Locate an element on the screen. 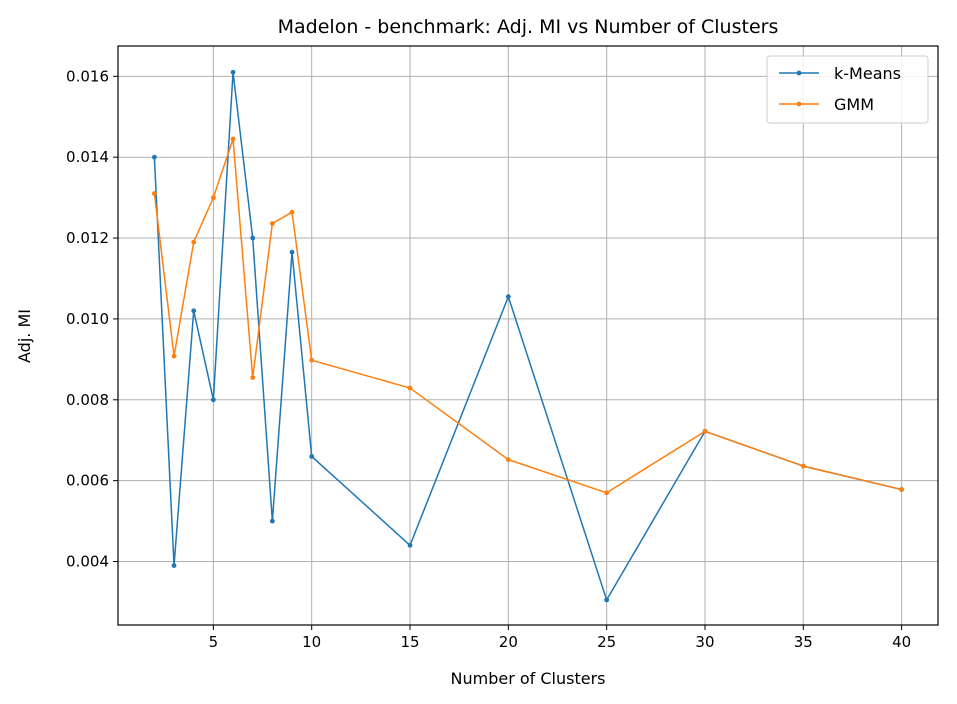 The image size is (957, 704). y-tick-label: 0.010 is located at coordinates (87, 319).